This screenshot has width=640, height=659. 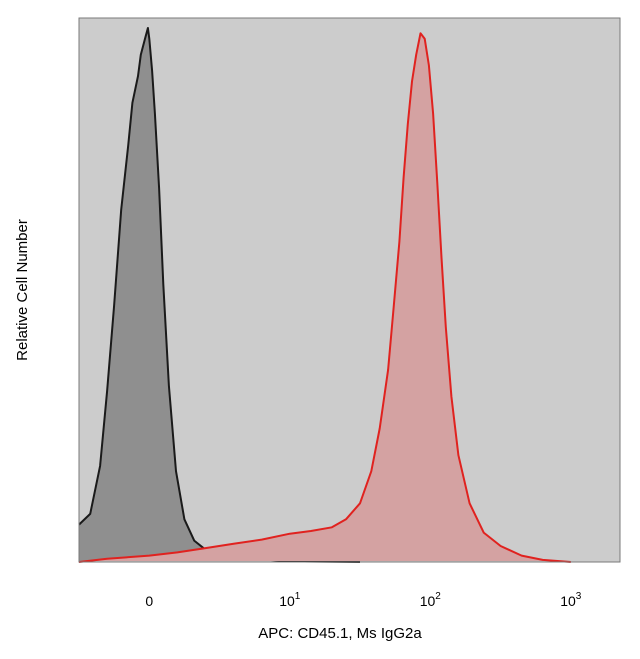 What do you see at coordinates (22, 290) in the screenshot?
I see `y-axis-label: Relative Cell Number` at bounding box center [22, 290].